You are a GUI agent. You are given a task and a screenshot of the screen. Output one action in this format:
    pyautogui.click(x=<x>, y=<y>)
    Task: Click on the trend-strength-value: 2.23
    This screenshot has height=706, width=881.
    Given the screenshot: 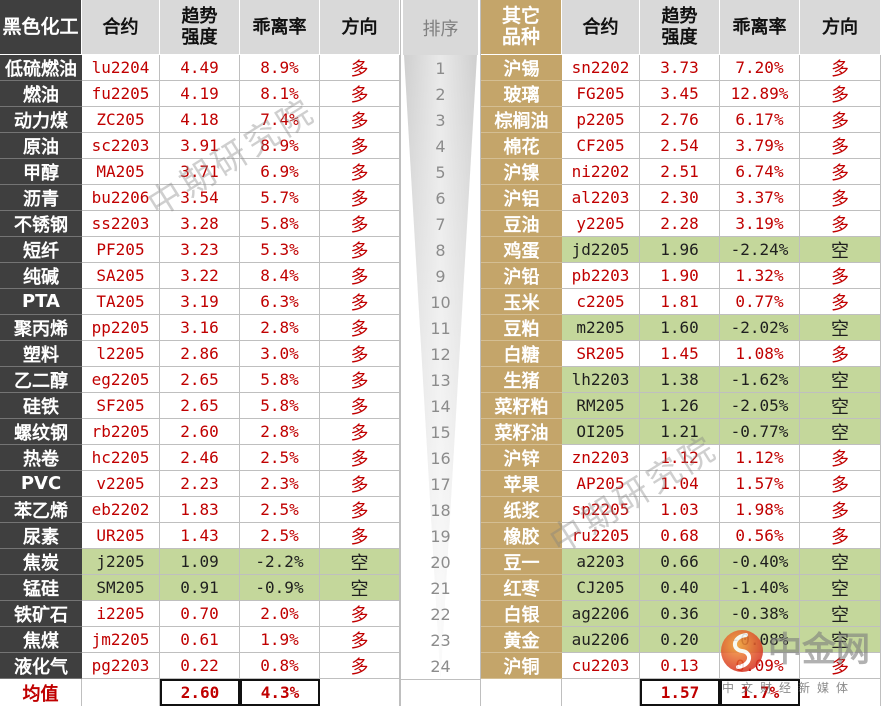 What is the action you would take?
    pyautogui.click(x=200, y=484)
    